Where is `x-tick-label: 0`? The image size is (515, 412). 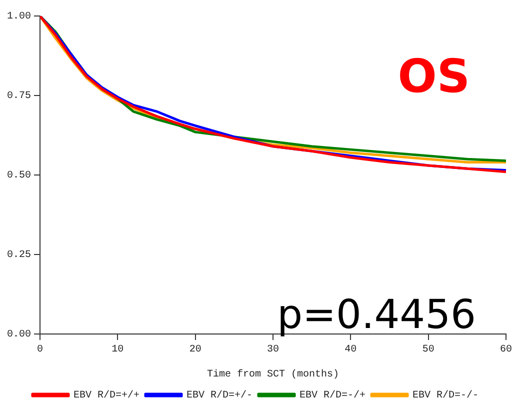
x-tick-label: 0 is located at coordinates (40, 350).